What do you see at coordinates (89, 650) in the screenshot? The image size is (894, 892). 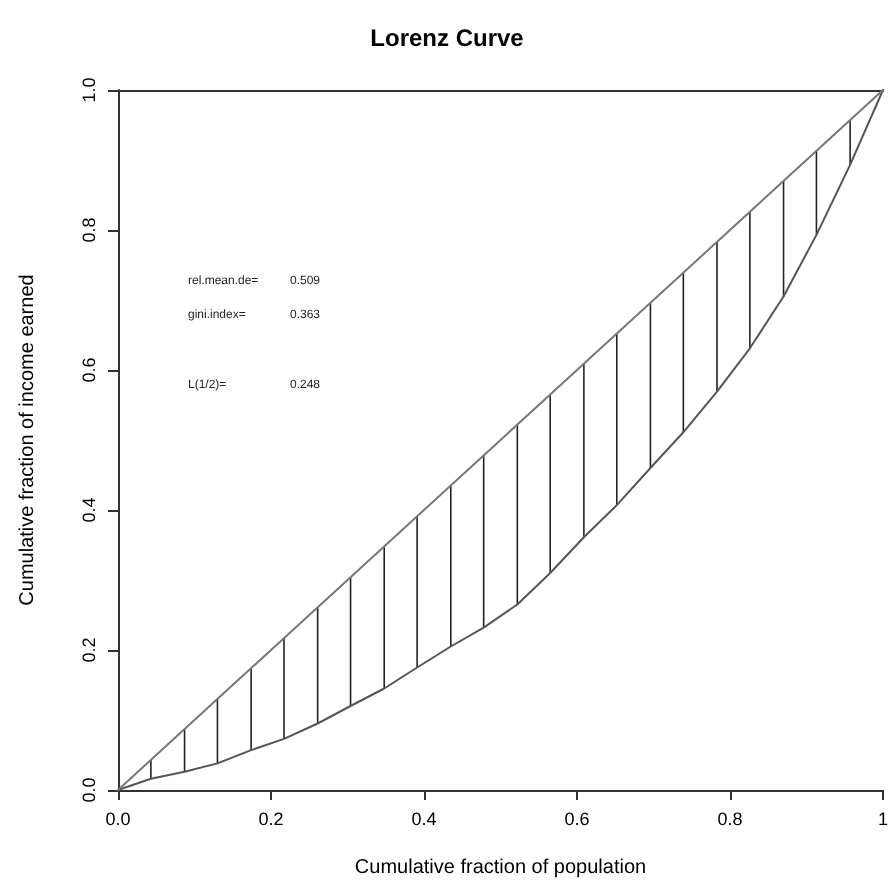 I see `y-tick-label: 0.2` at bounding box center [89, 650].